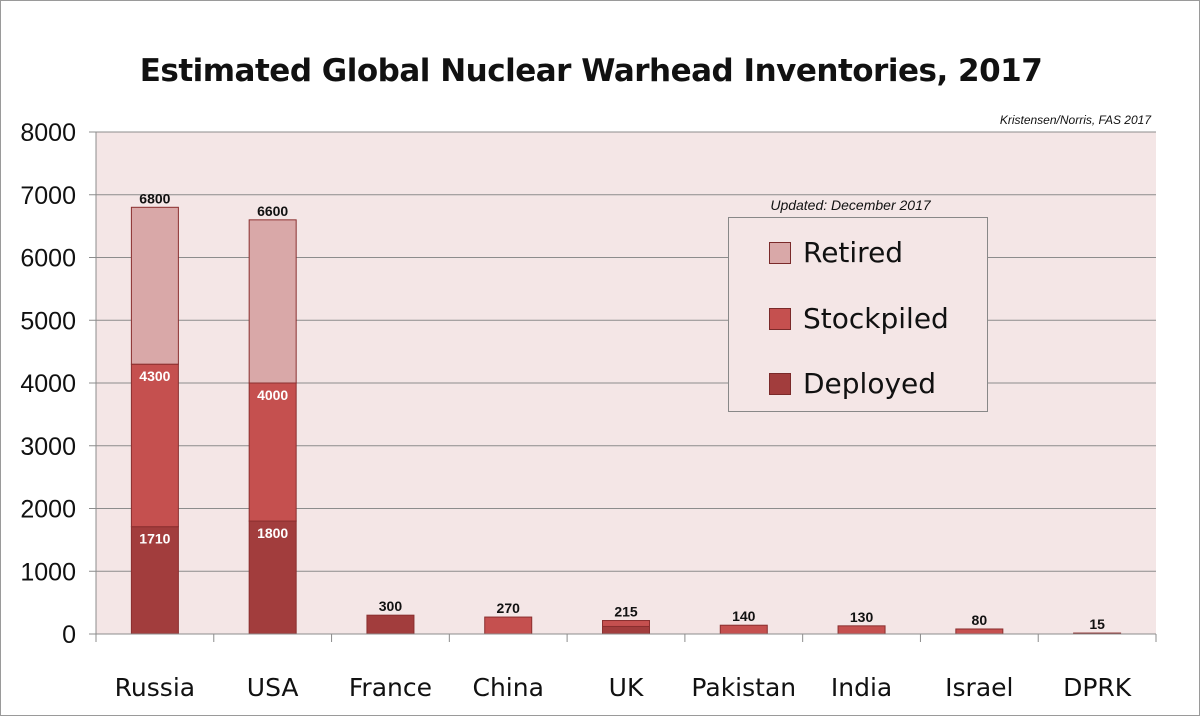 This screenshot has height=716, width=1200. I want to click on bar-stockpiled-usa, so click(272, 452).